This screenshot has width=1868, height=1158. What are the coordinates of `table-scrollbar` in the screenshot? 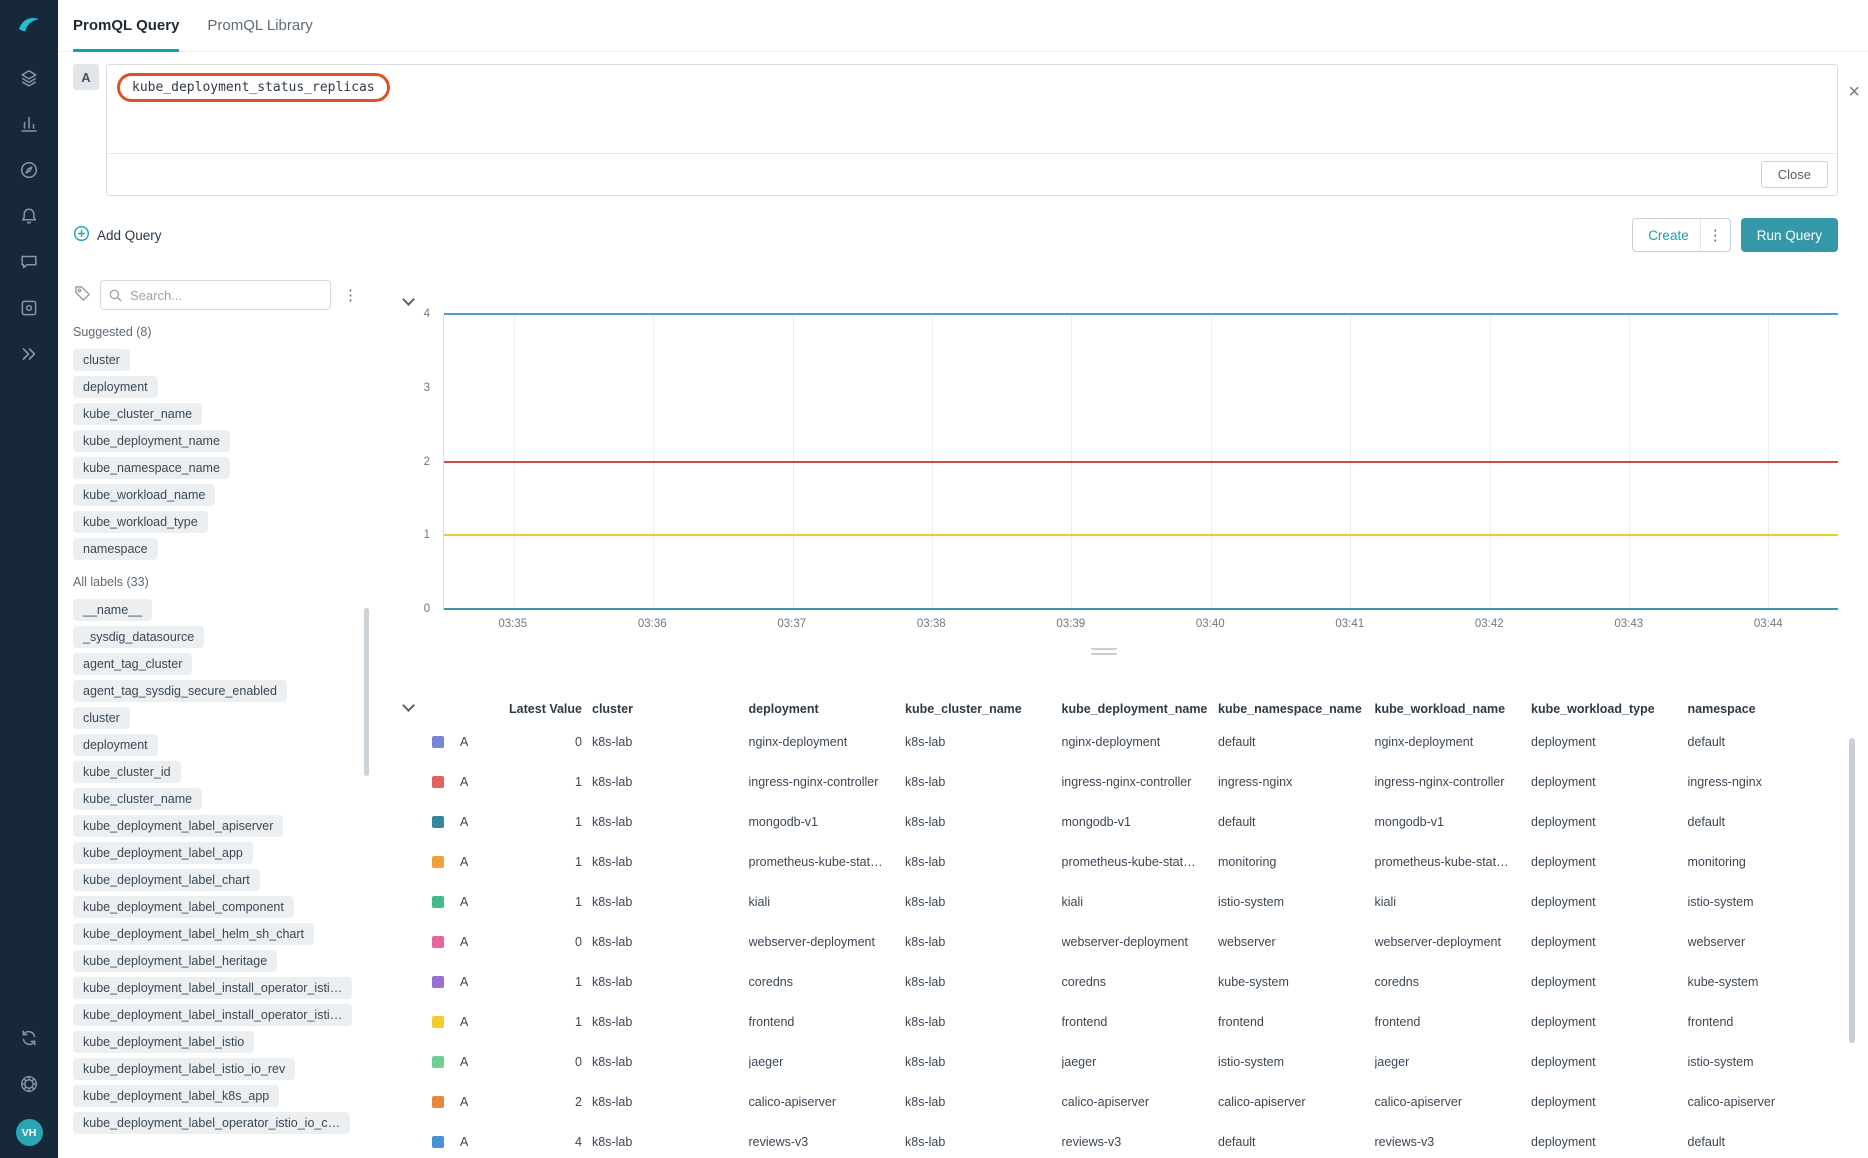 It's located at (1852, 890).